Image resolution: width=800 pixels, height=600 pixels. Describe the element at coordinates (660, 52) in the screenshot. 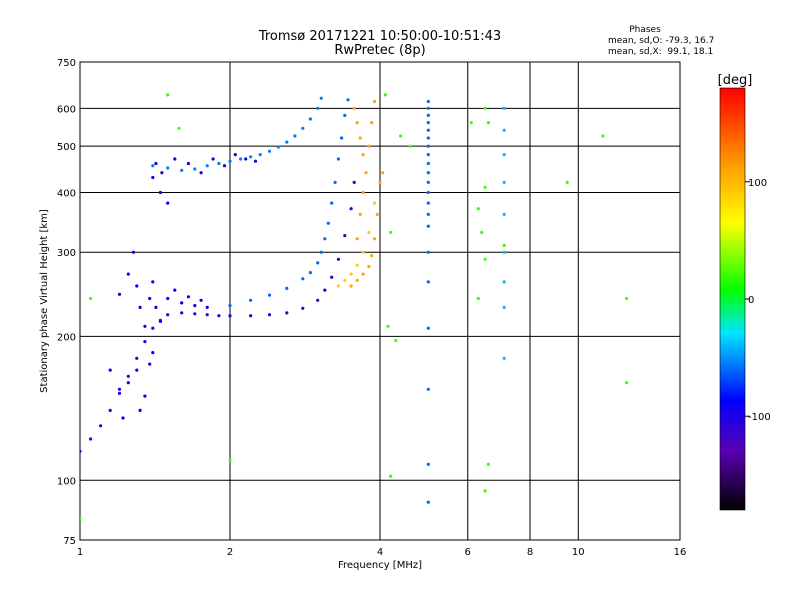

I see `stats-line-x: mean, sd,X: 99.1, 18.1` at that location.